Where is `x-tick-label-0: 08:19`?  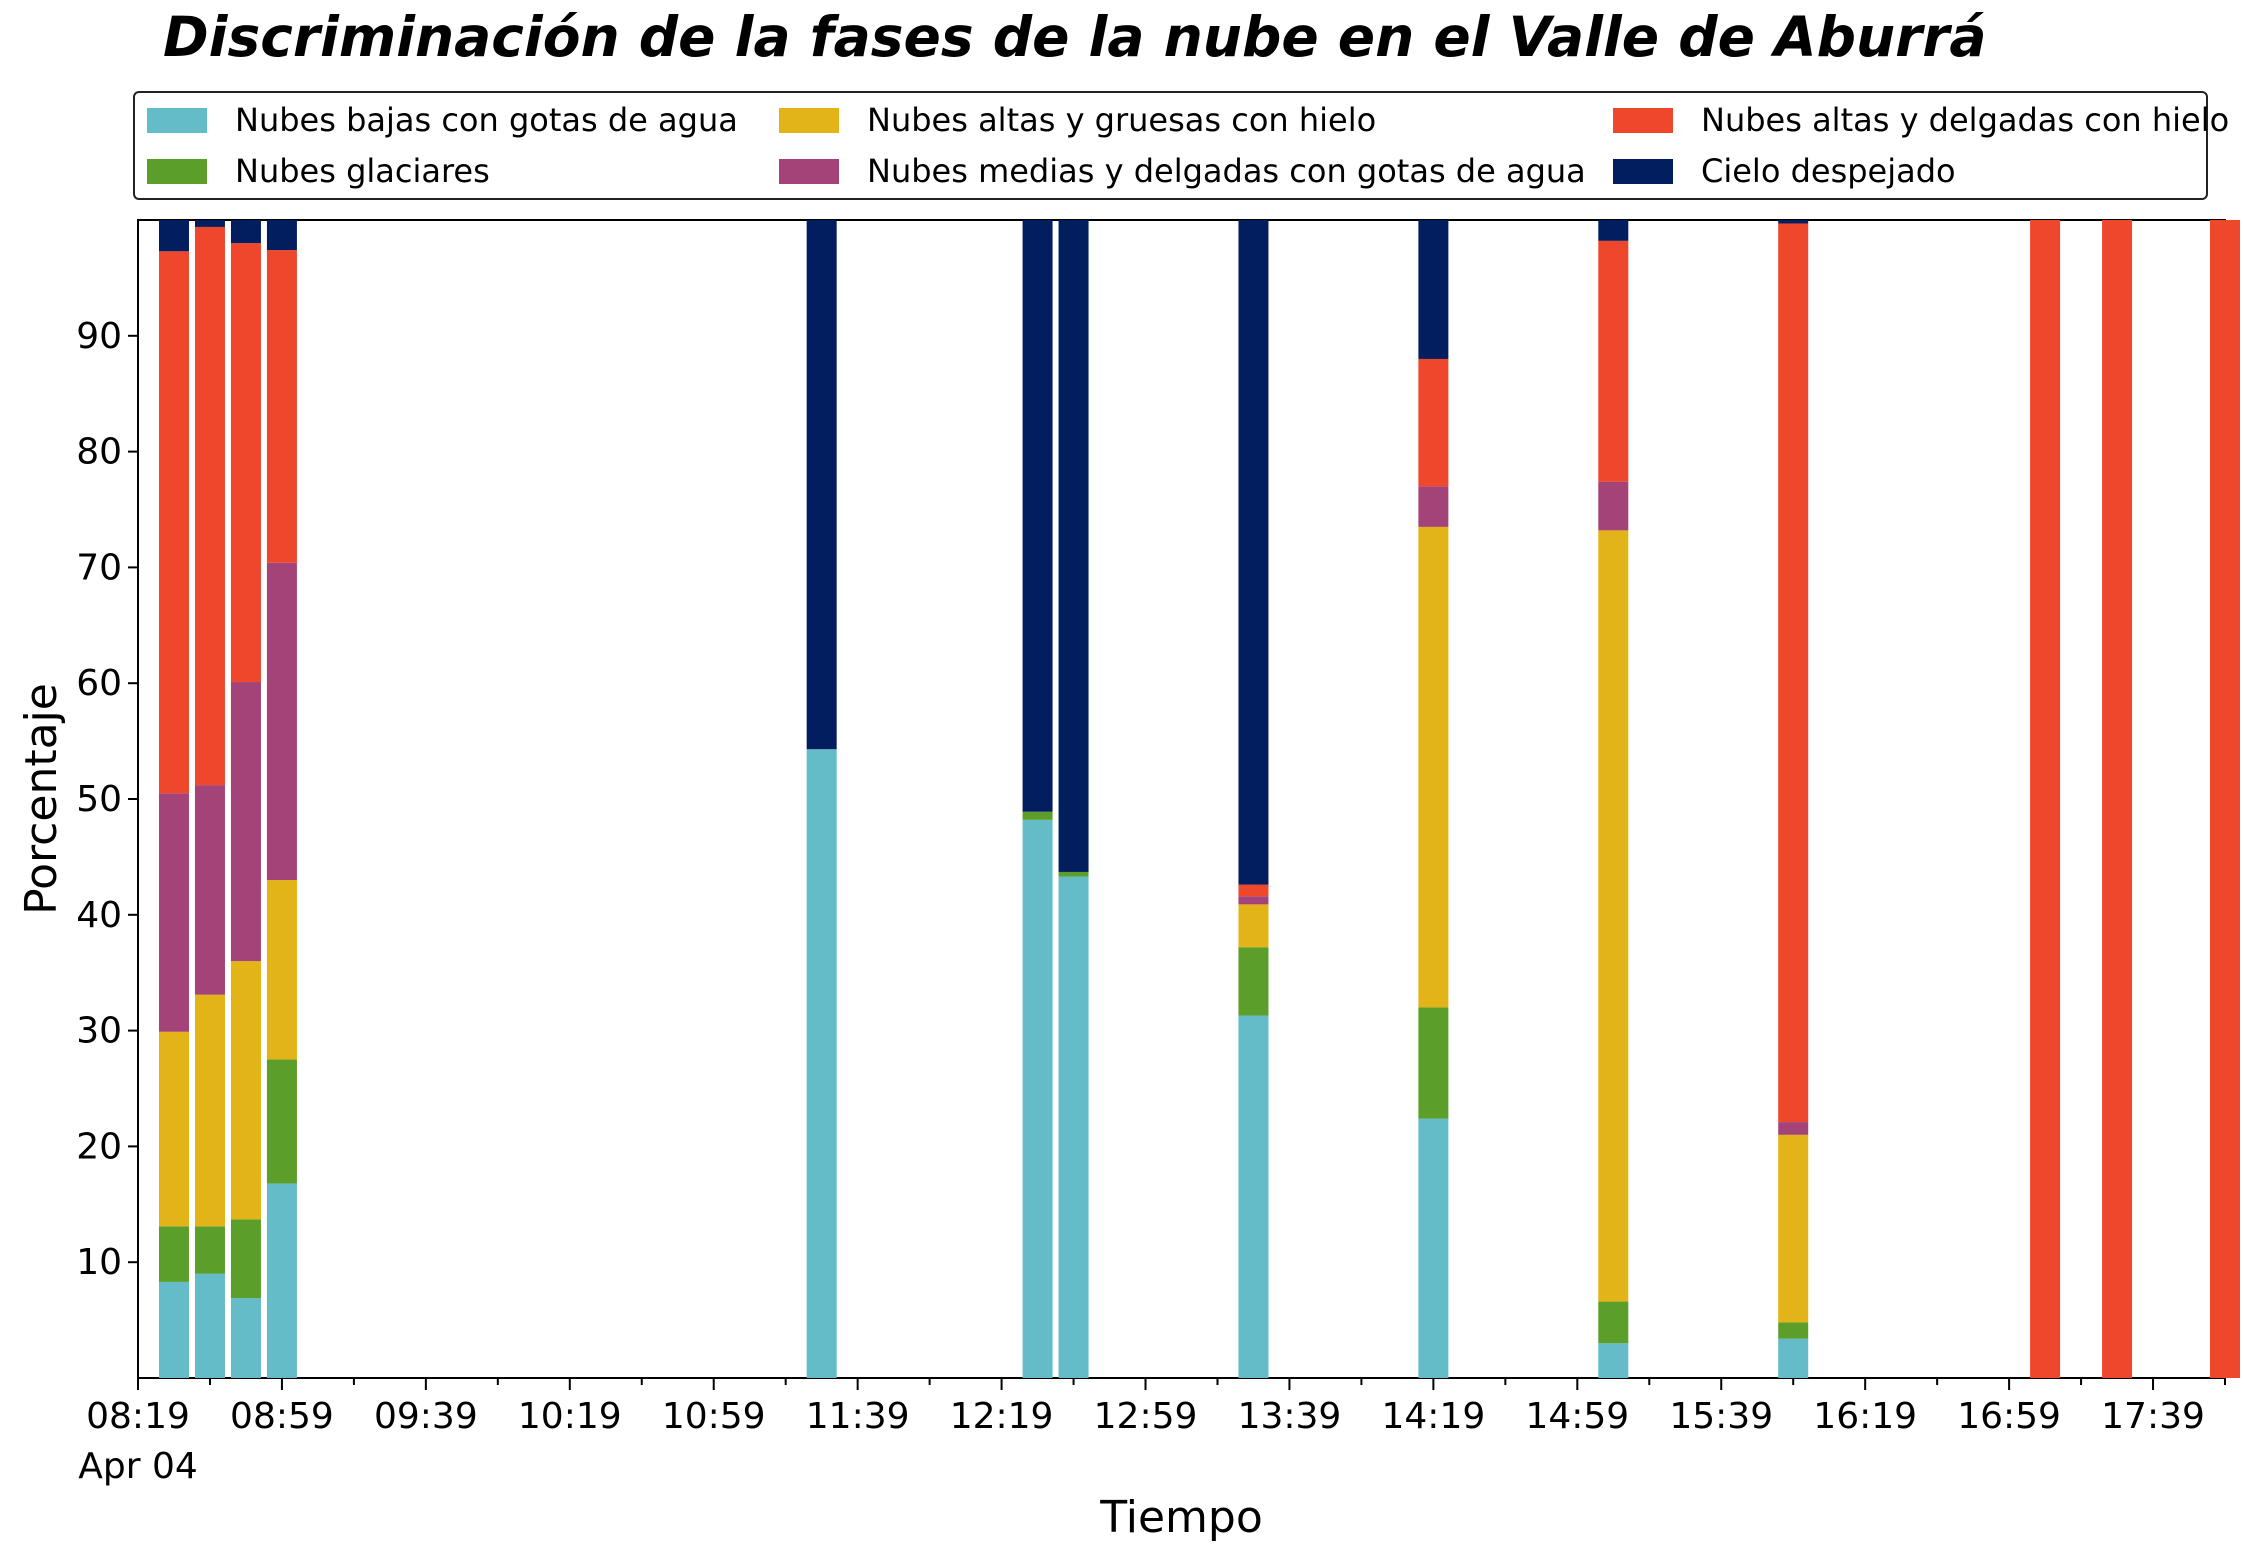 x-tick-label-0: 08:19 is located at coordinates (138, 1416).